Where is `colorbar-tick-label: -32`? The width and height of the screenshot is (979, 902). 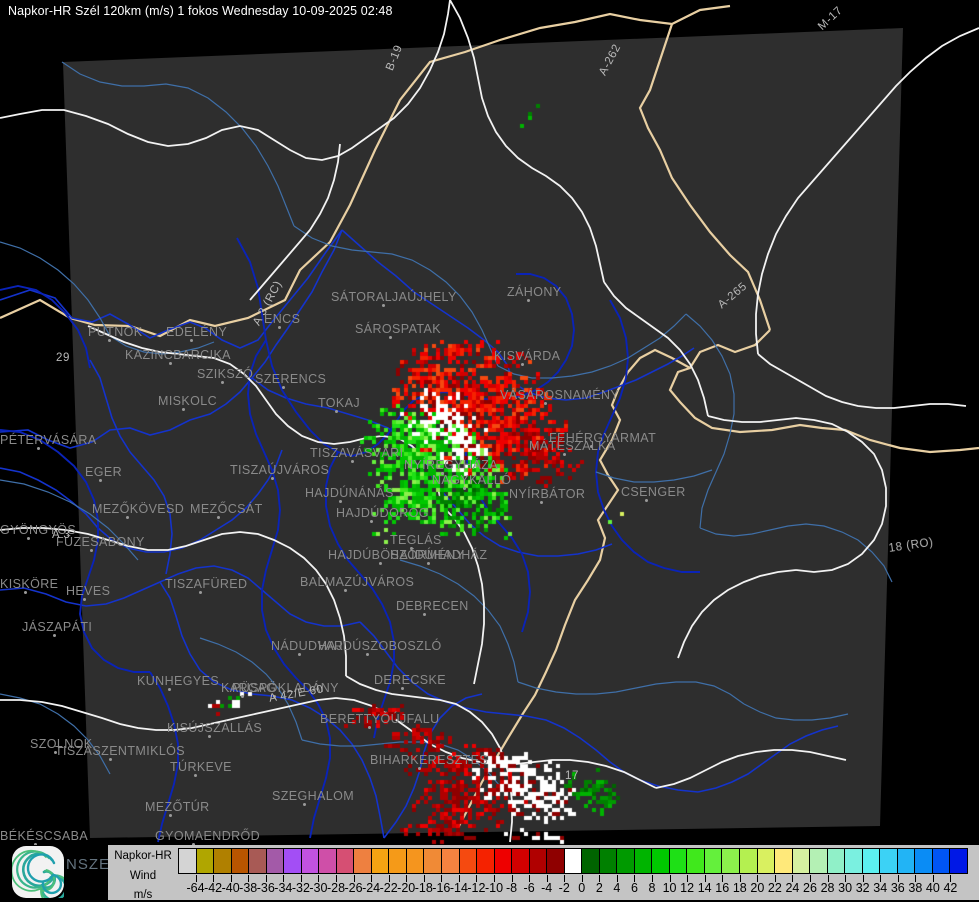
colorbar-tick-label: -32 is located at coordinates (300, 888).